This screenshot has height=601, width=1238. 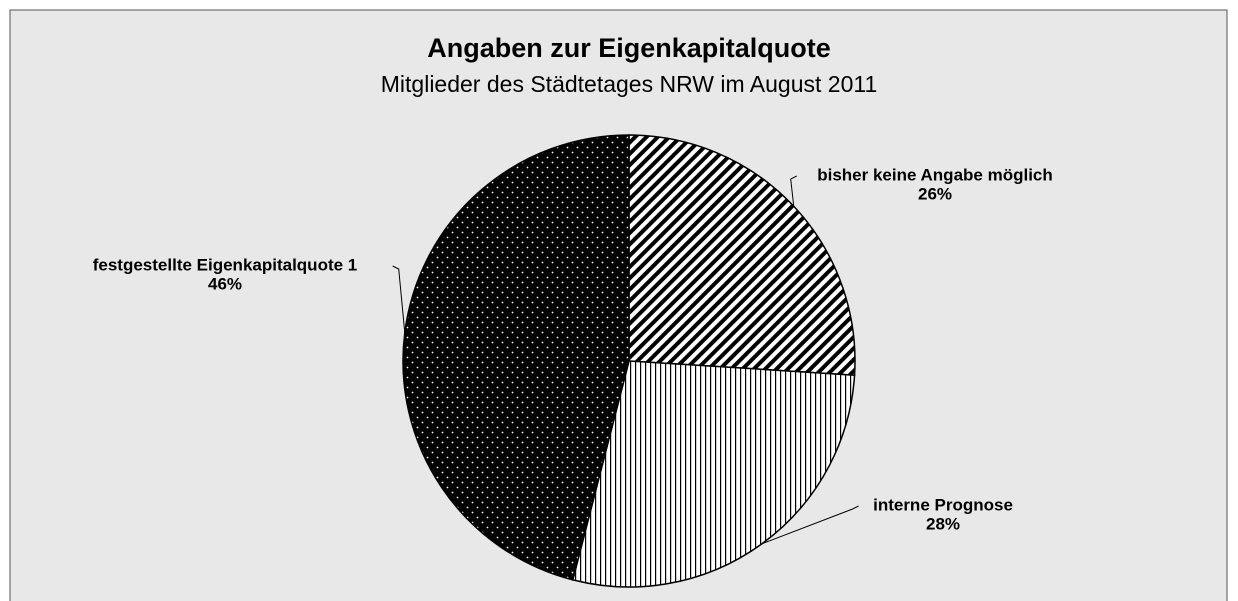 What do you see at coordinates (225, 283) in the screenshot?
I see `slice-value-label: 46%` at bounding box center [225, 283].